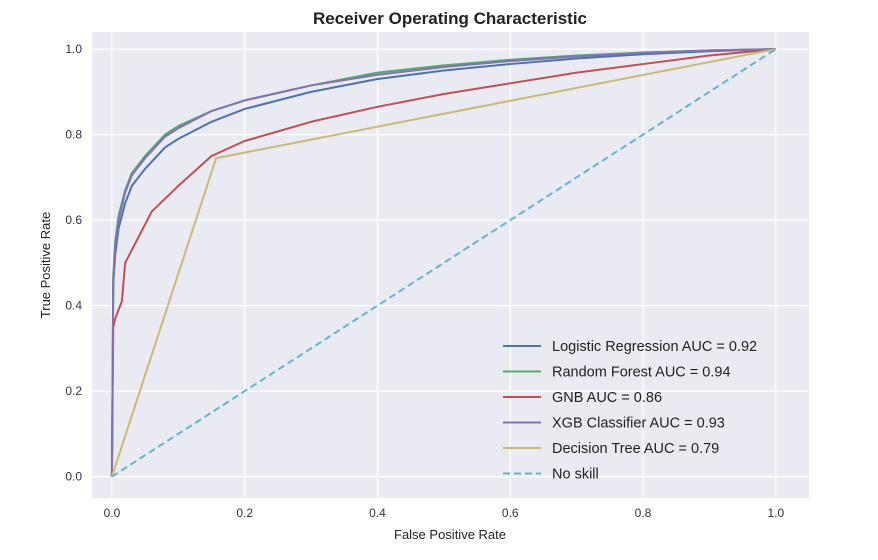  Describe the element at coordinates (450, 534) in the screenshot. I see `x-axis-label: False Positive Rate` at that location.